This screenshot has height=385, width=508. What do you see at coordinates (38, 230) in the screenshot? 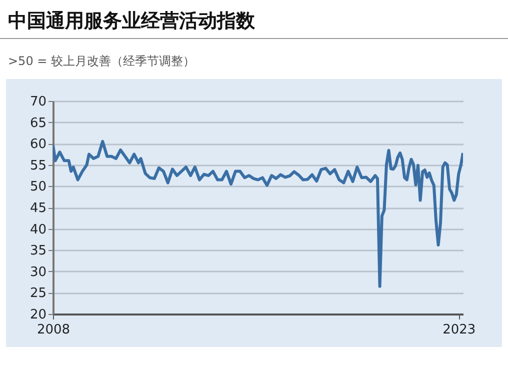
I see `y-tick-label: 40` at bounding box center [38, 230].